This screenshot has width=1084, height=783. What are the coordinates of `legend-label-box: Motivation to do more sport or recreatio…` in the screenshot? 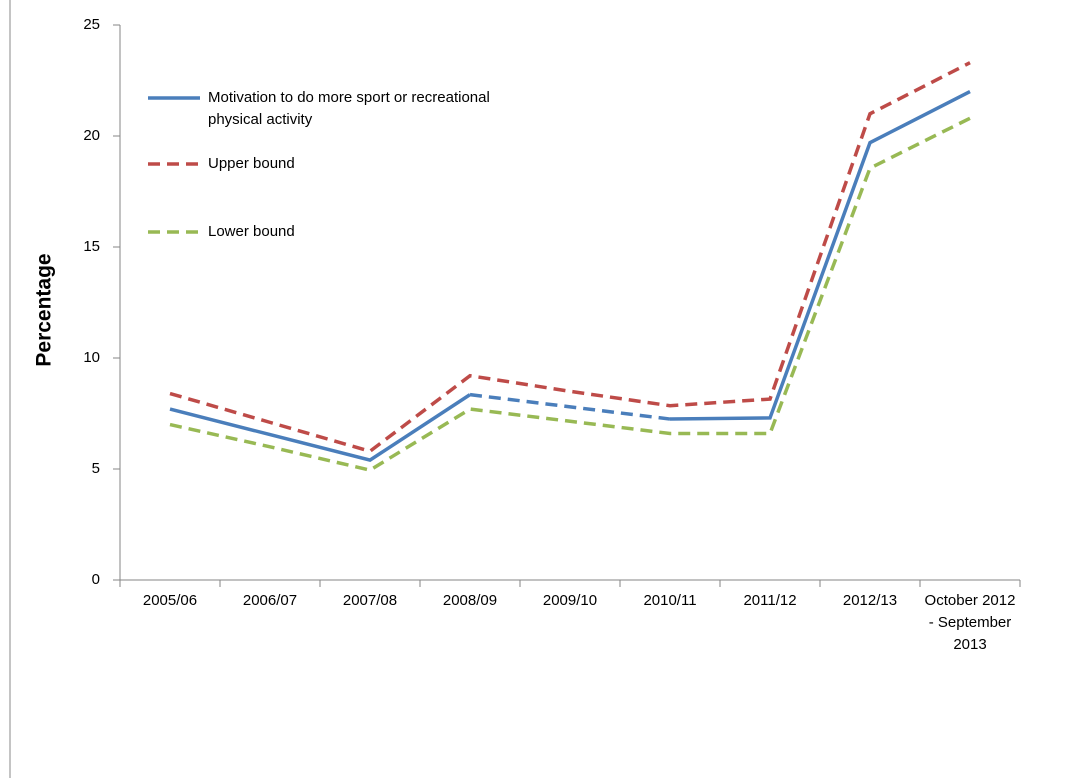 It's located at (349, 108).